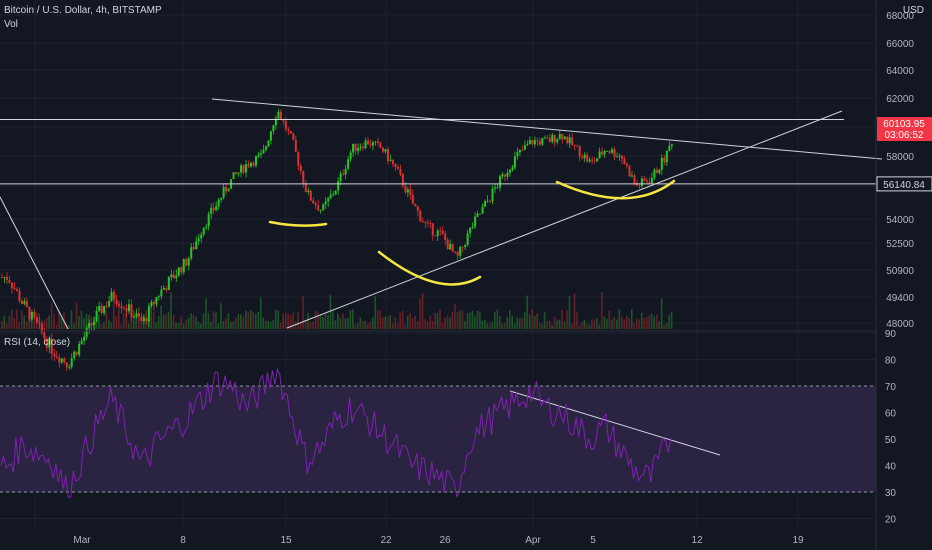  Describe the element at coordinates (900, 324) in the screenshot. I see `price-axis-label: 48000` at that location.